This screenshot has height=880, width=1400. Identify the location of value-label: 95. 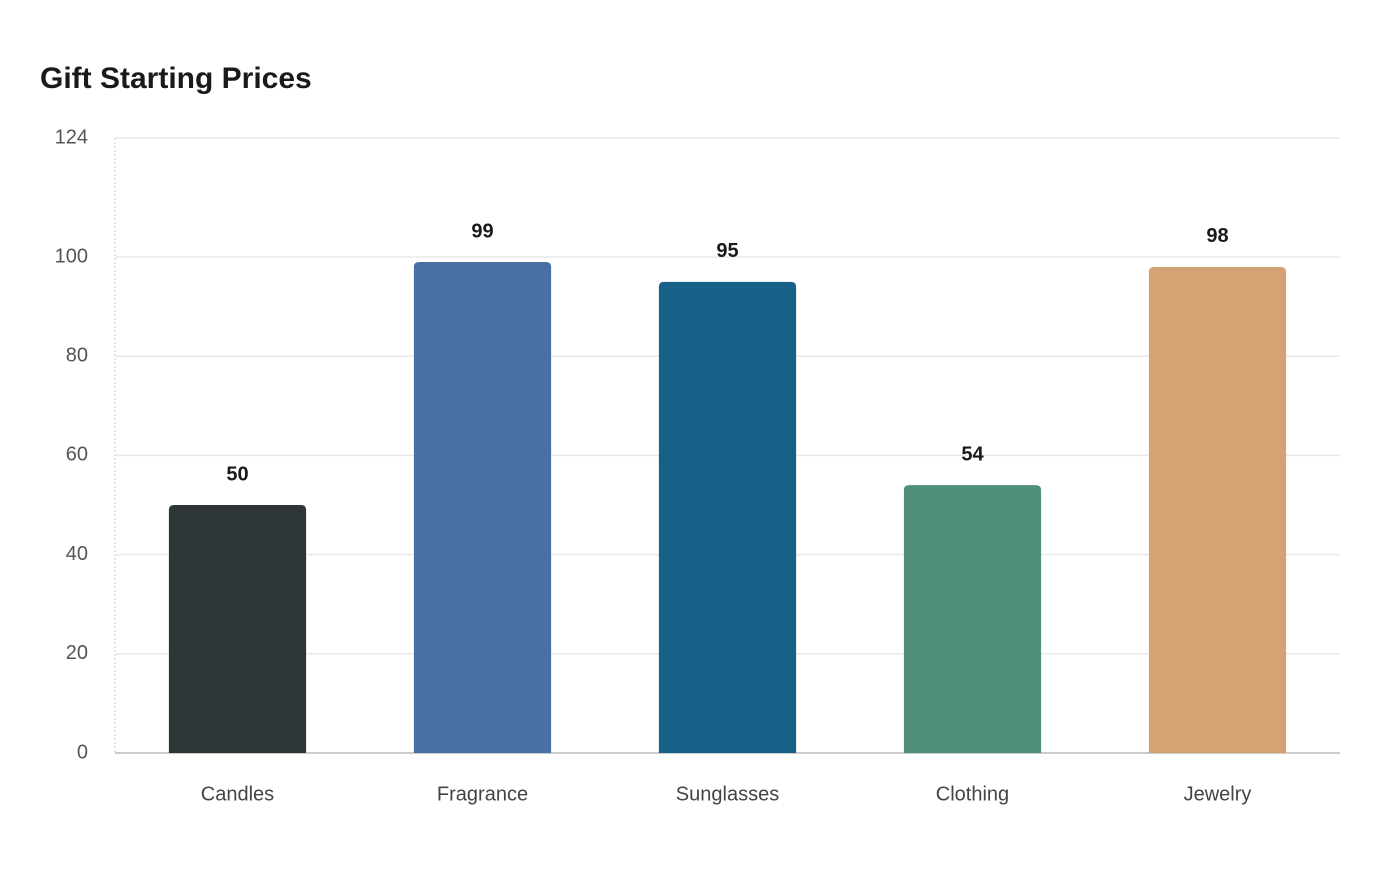
(727, 251).